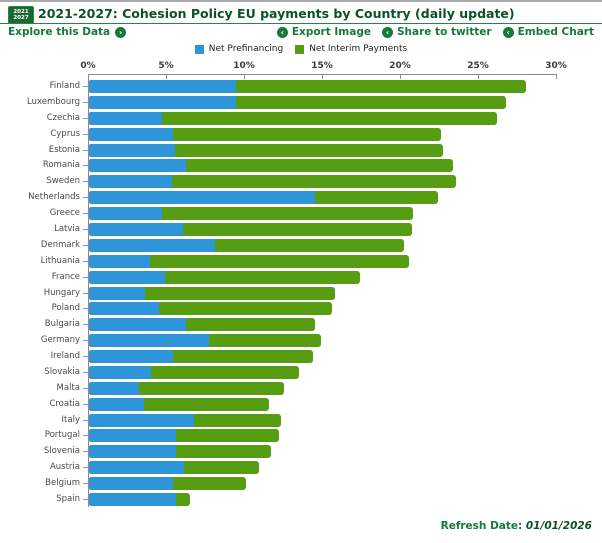  What do you see at coordinates (194, 372) in the screenshot?
I see `stacked-bar-slovakia` at bounding box center [194, 372].